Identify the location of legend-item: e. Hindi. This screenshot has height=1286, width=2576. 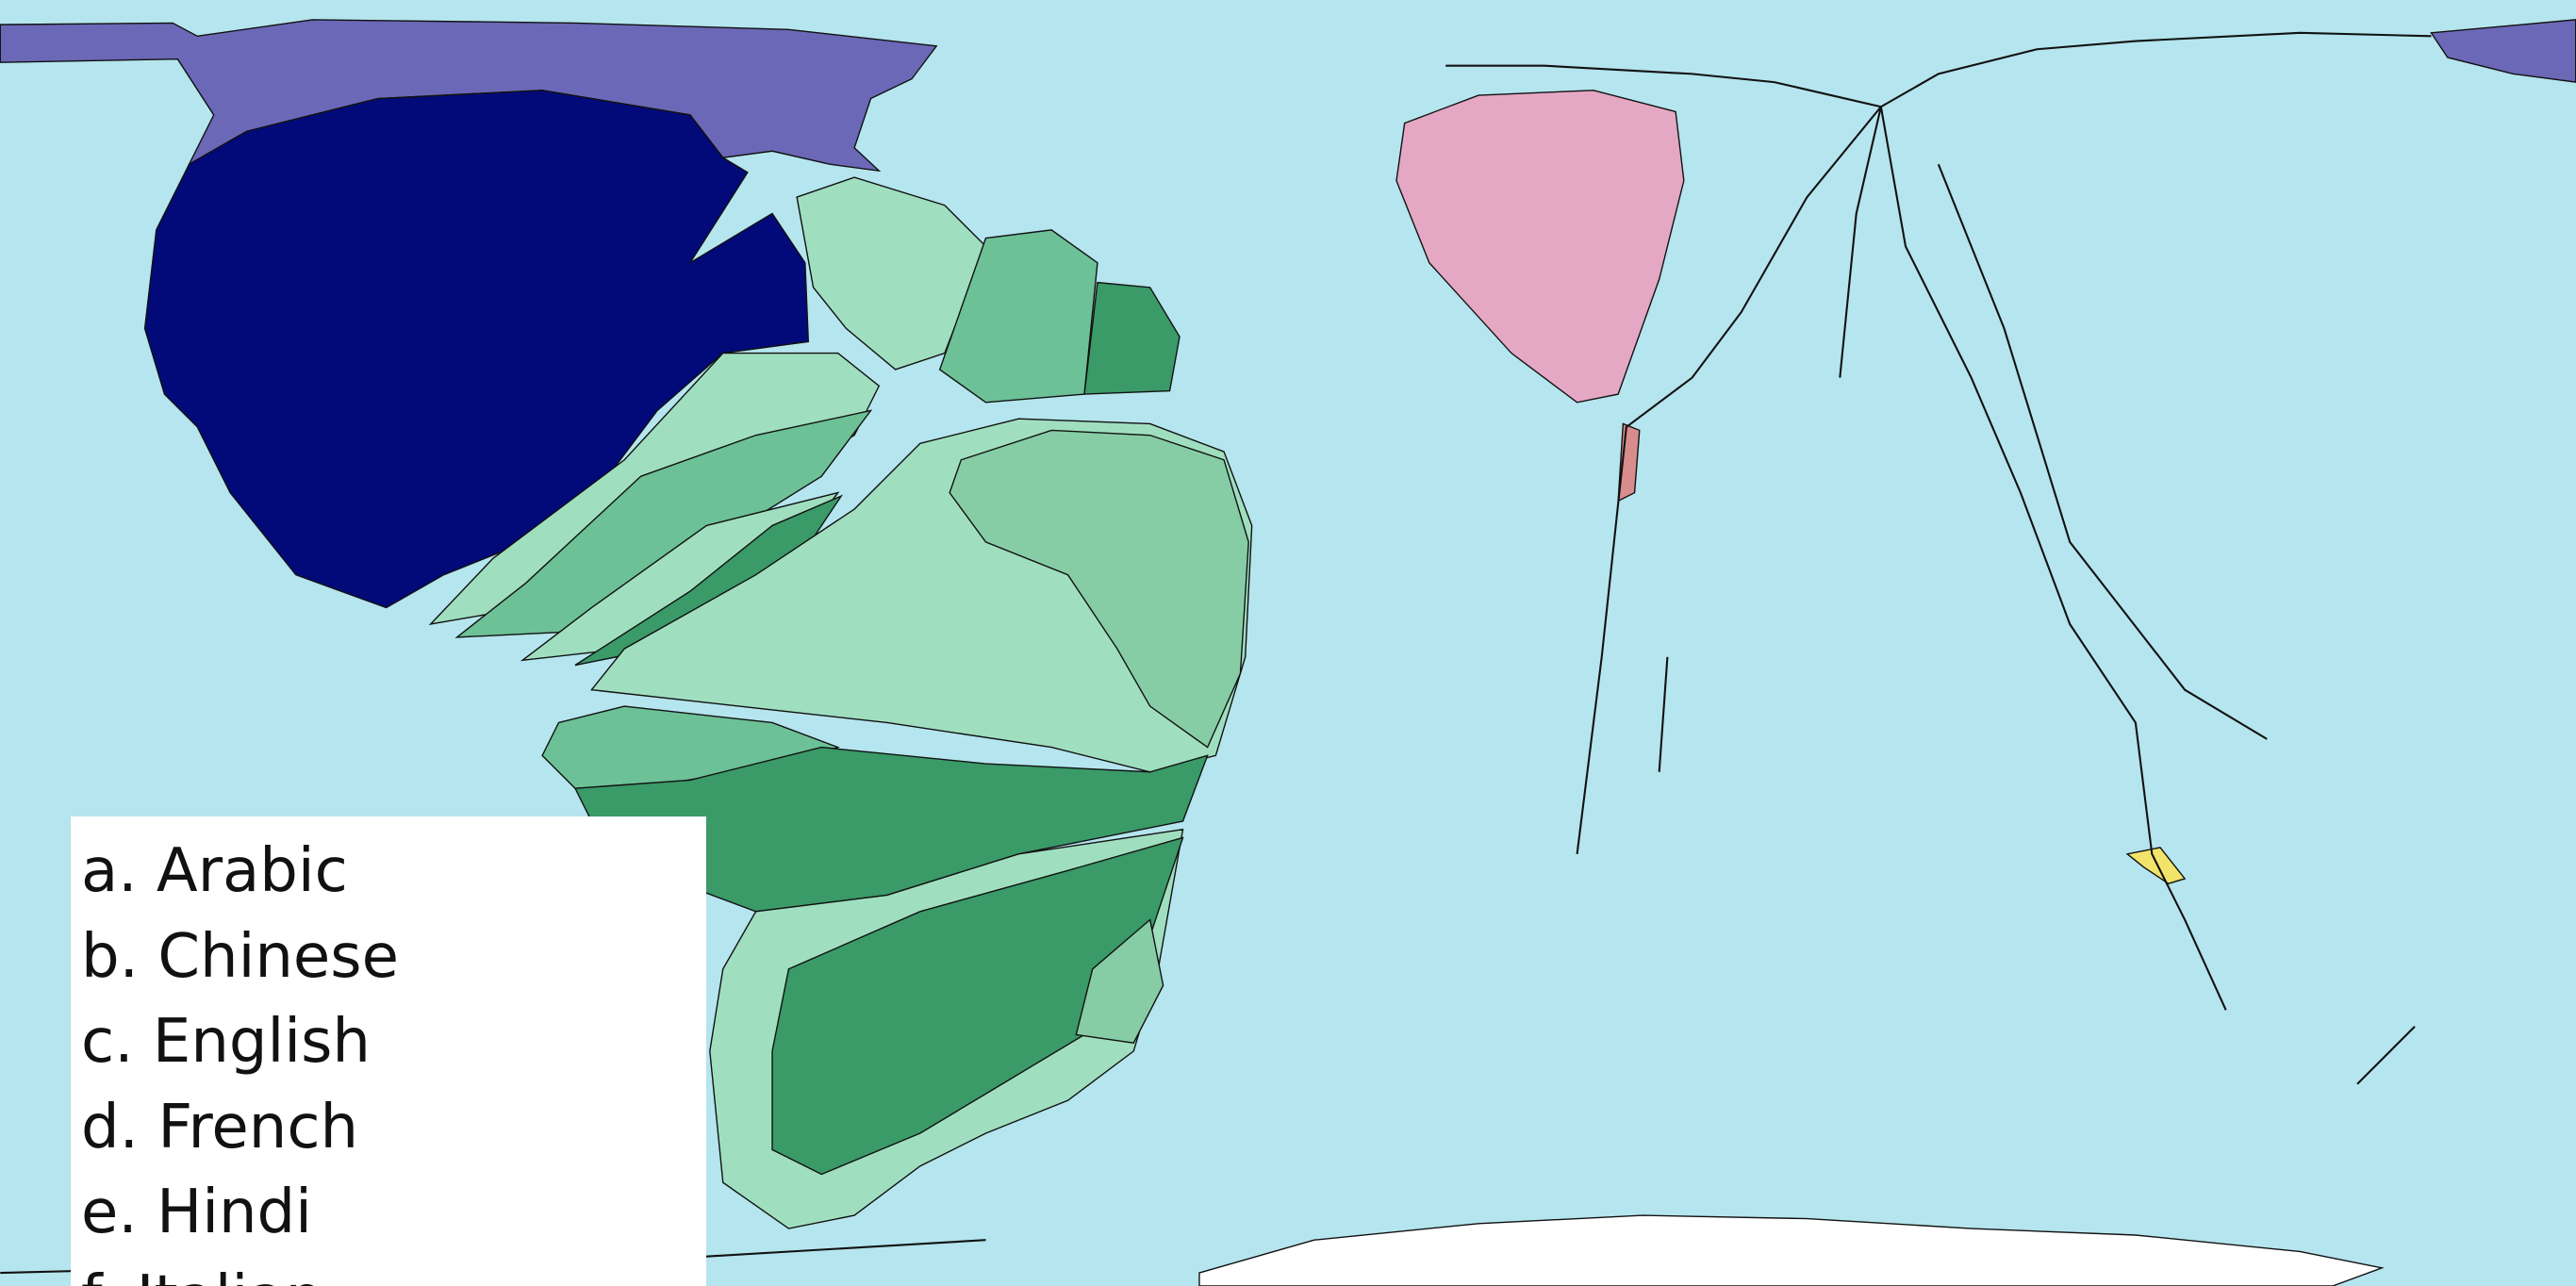
(196, 1213).